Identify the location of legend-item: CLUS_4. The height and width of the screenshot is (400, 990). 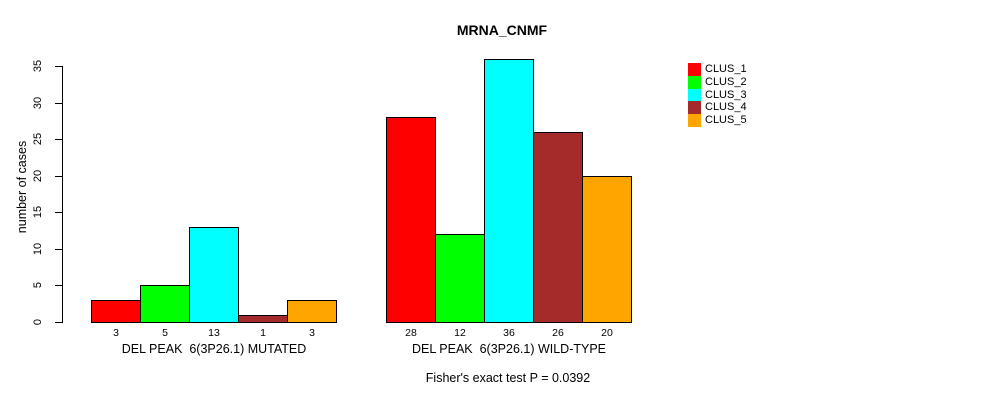
(717, 108).